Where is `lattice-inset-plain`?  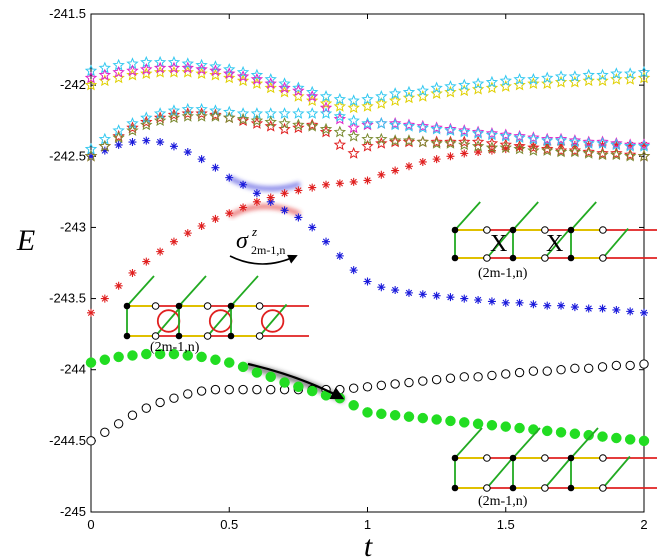 lattice-inset-plain is located at coordinates (554, 459).